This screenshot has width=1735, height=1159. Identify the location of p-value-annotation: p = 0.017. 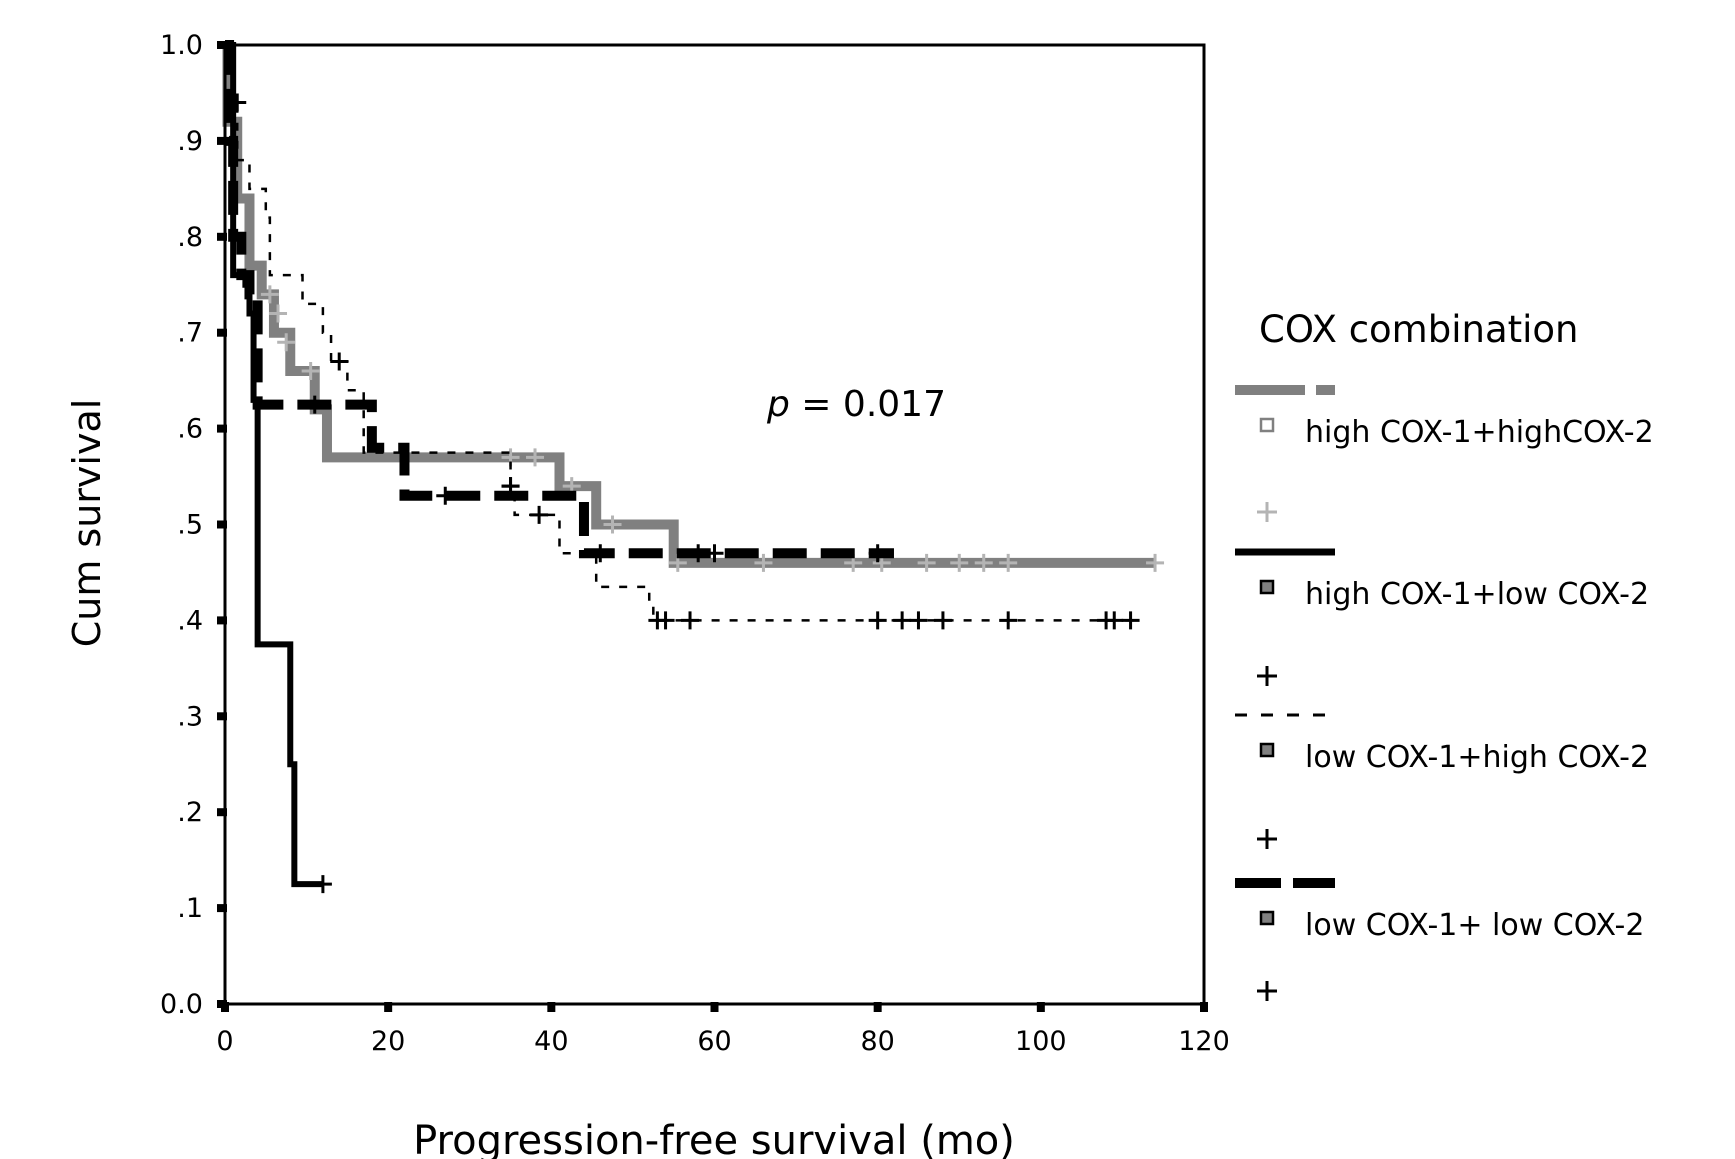
(856, 404).